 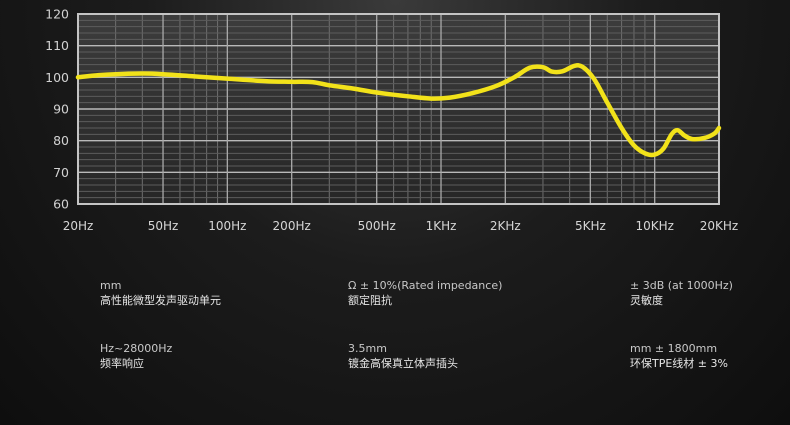 What do you see at coordinates (61, 204) in the screenshot?
I see `y-tick-label: 60` at bounding box center [61, 204].